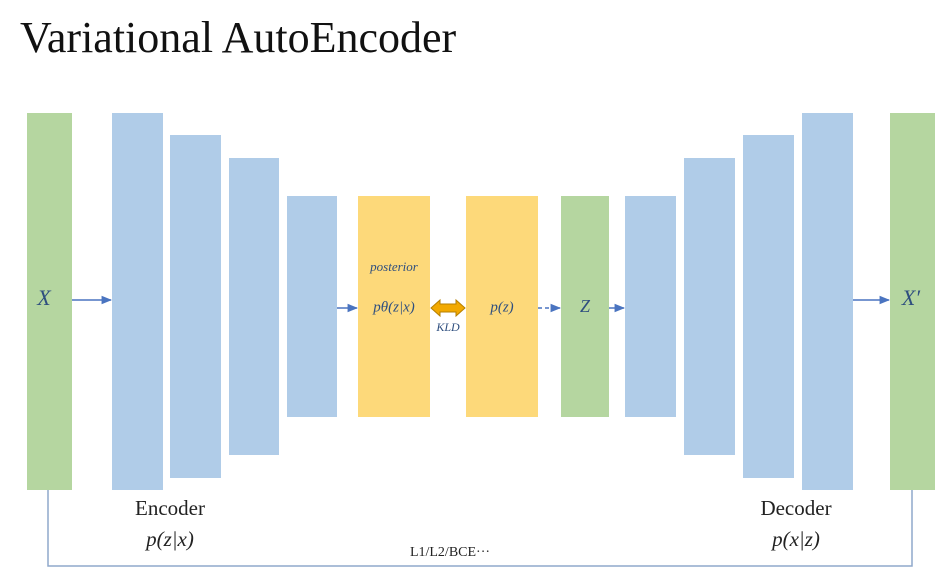  I want to click on loss-loop, so click(480, 528).